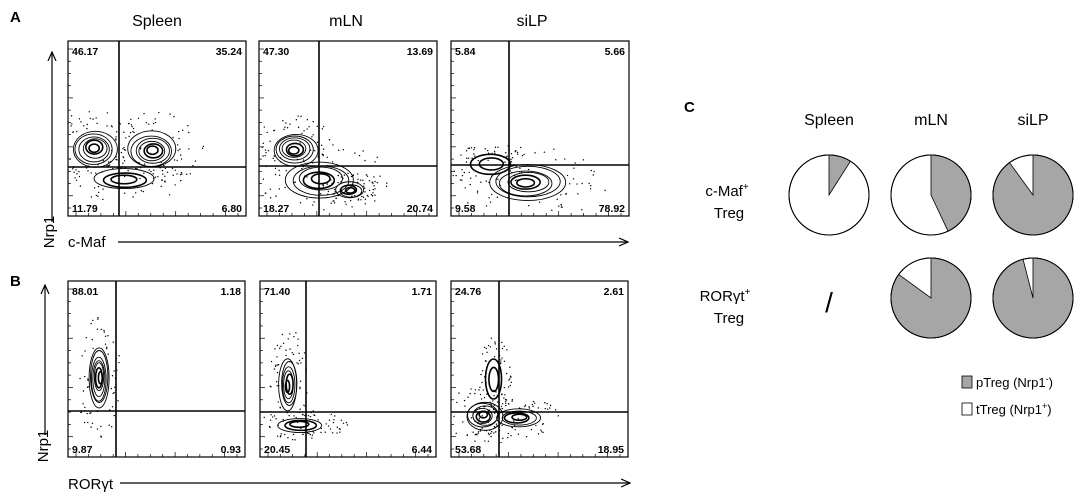 The image size is (1084, 498). Describe the element at coordinates (612, 209) in the screenshot. I see `quadrant-percent-lr: 78.92` at that location.